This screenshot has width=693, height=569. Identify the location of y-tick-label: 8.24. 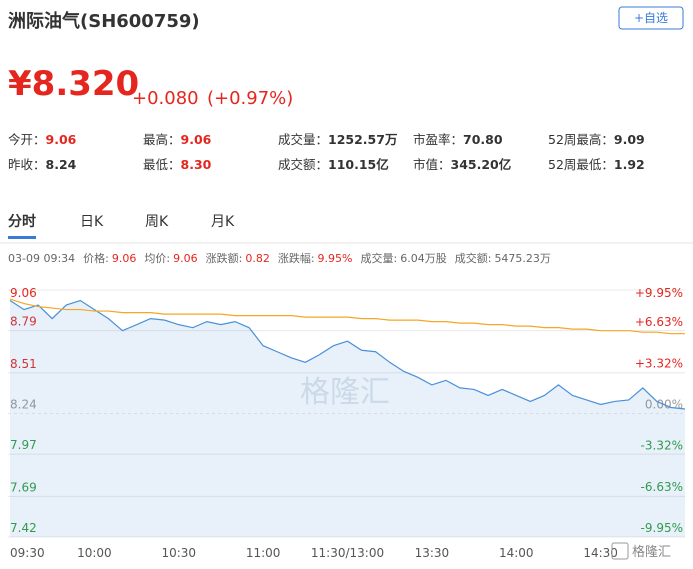
(23, 405).